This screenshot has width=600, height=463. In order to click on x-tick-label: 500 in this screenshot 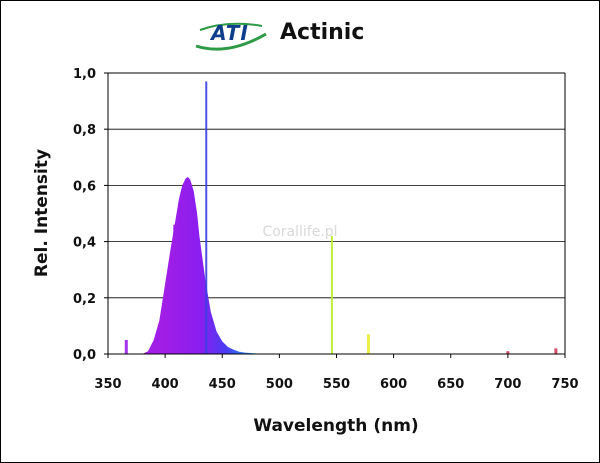, I will do `click(279, 384)`.